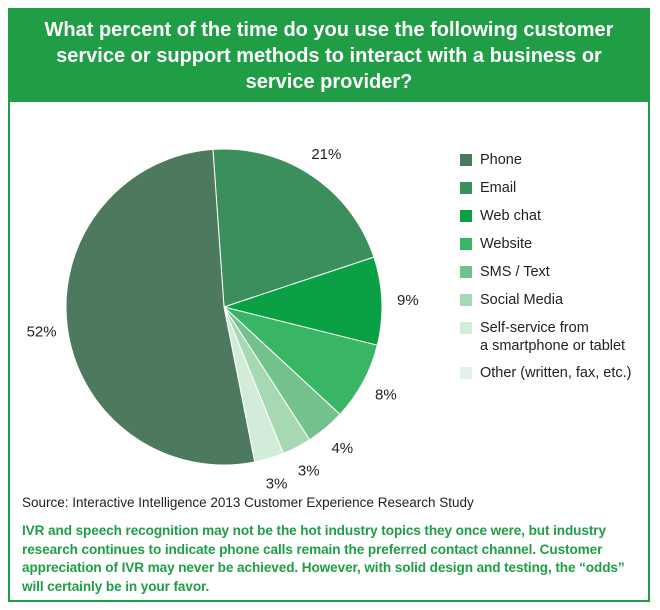 The height and width of the screenshot is (610, 660). What do you see at coordinates (498, 188) in the screenshot?
I see `legend-label: Email` at bounding box center [498, 188].